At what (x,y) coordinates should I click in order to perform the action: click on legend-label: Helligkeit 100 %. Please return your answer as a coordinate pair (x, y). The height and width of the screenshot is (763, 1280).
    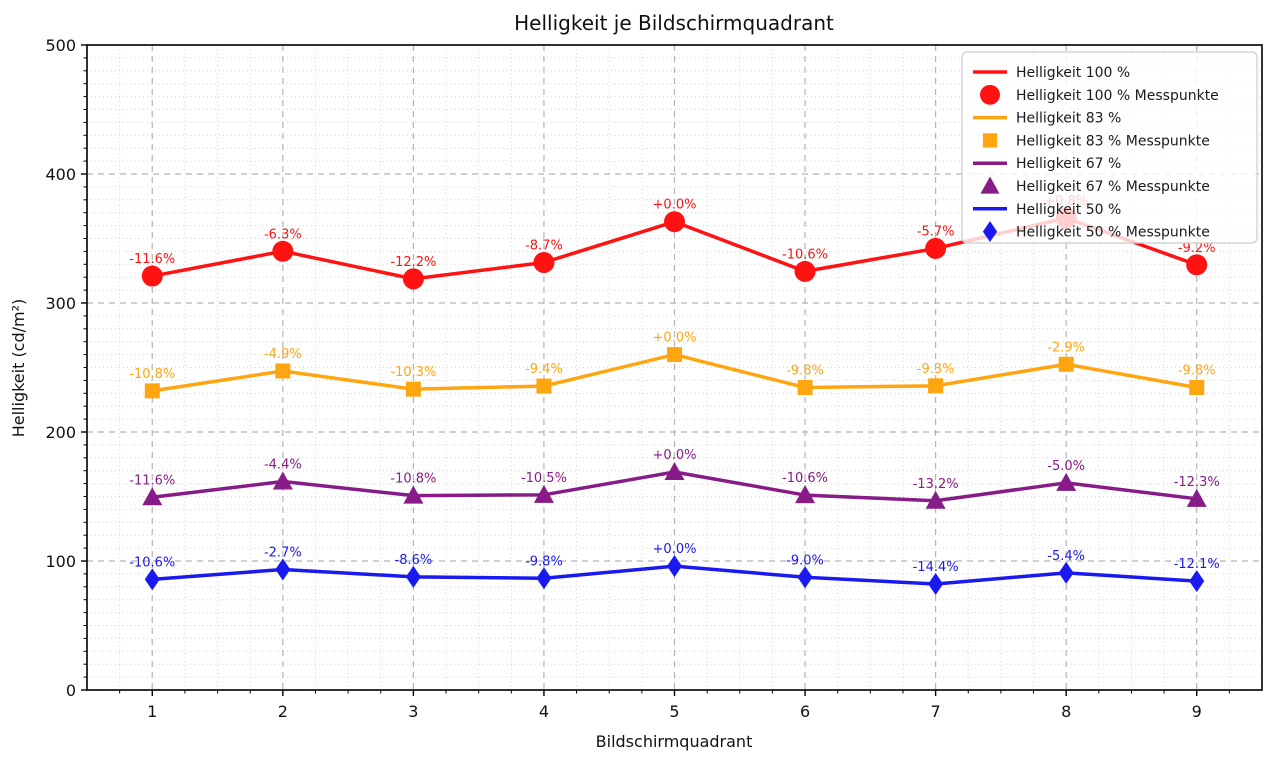
    Looking at the image, I should click on (1073, 73).